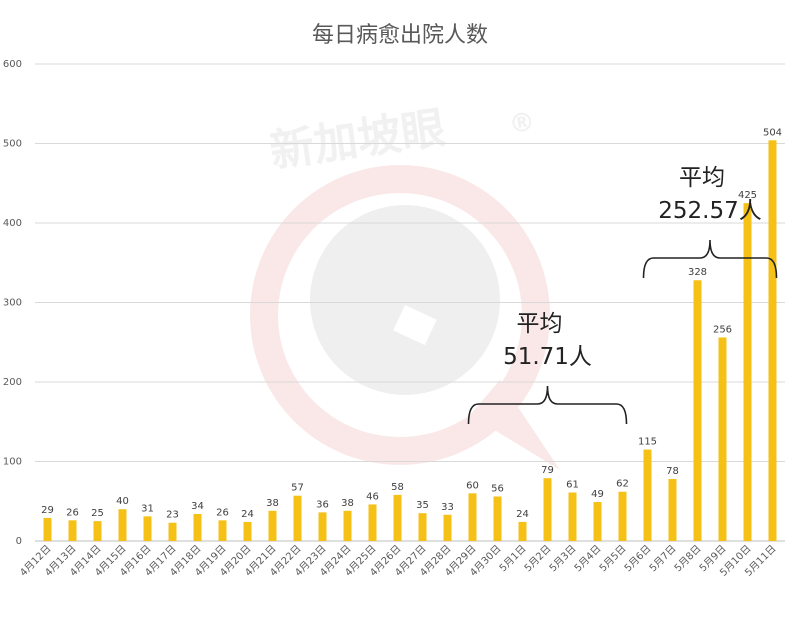 This screenshot has width=800, height=617. I want to click on y-tick-label: 400, so click(12, 223).